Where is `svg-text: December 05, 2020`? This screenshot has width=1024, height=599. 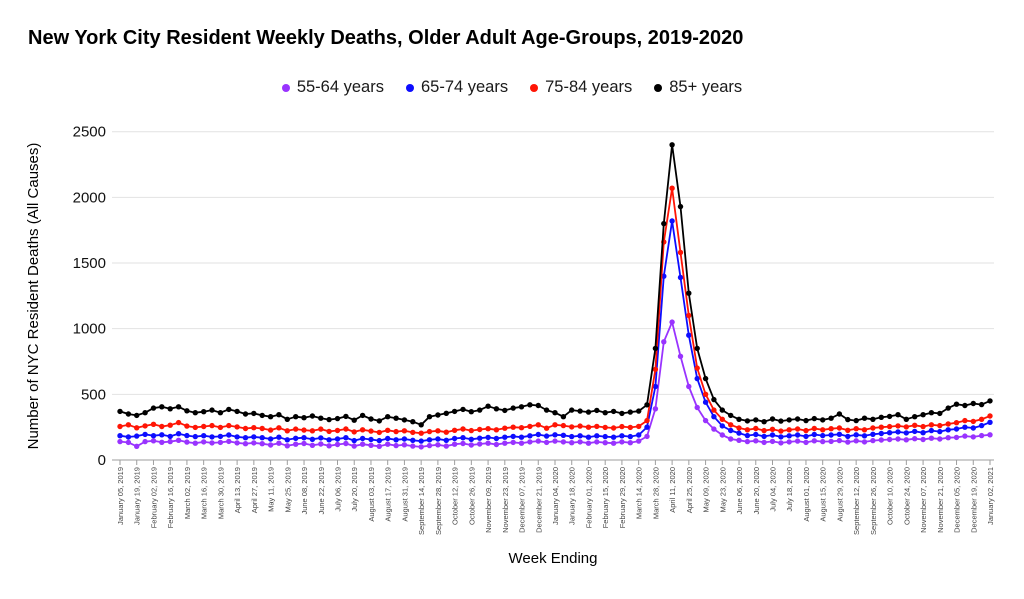
svg-text: December 05, 2020 is located at coordinates (957, 500).